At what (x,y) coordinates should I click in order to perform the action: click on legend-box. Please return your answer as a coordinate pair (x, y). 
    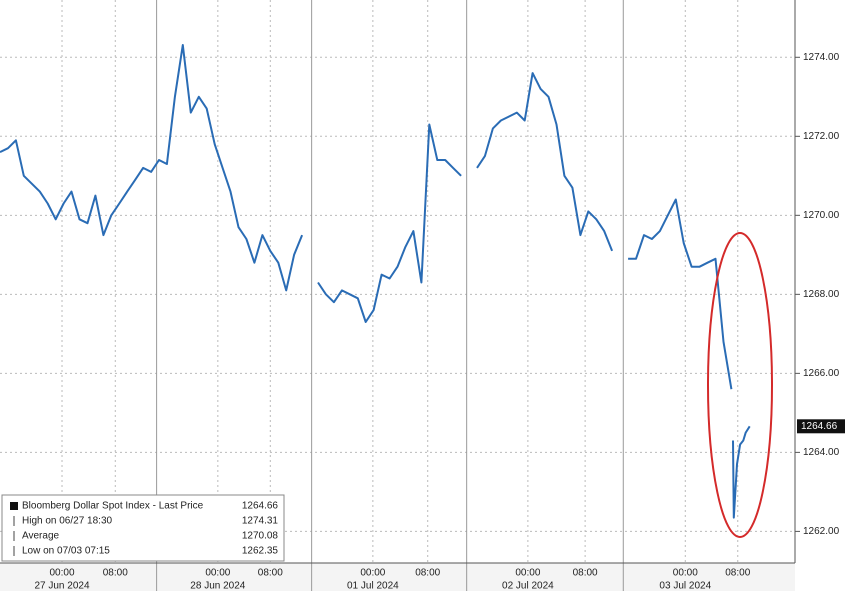
    Looking at the image, I should click on (143, 528).